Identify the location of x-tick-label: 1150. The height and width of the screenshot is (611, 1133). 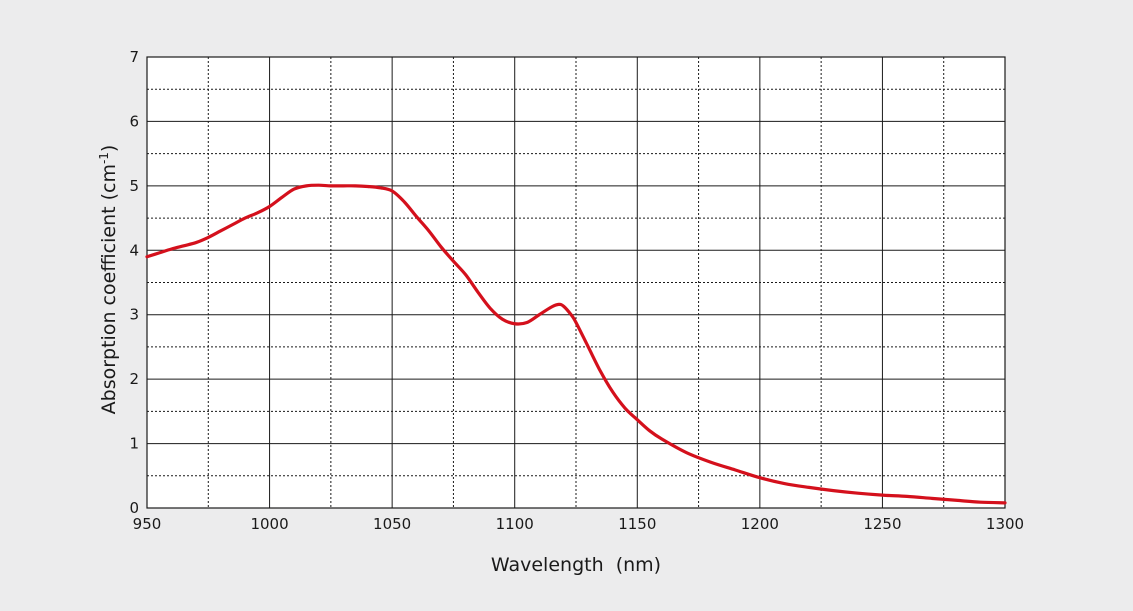
(637, 524).